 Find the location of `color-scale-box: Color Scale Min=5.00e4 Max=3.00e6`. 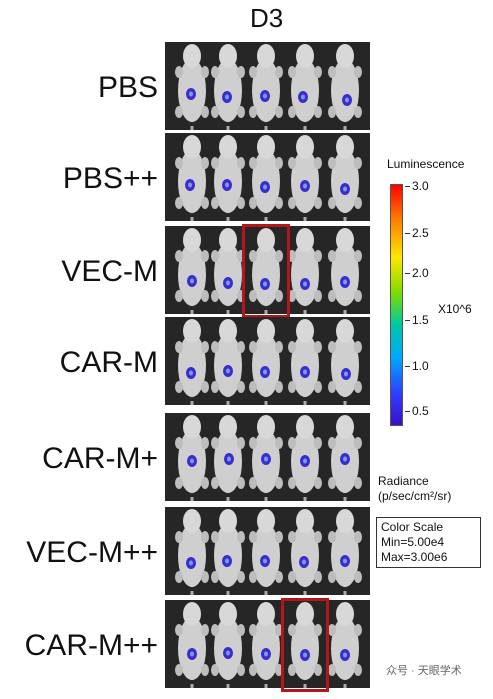

color-scale-box: Color Scale Min=5.00e4 Max=3.00e6 is located at coordinates (428, 542).